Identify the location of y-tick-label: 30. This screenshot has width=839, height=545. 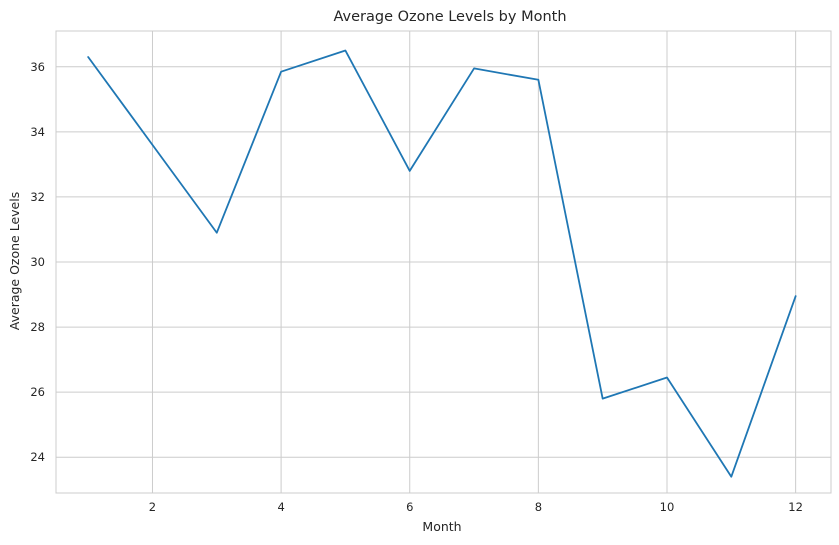
(37, 262).